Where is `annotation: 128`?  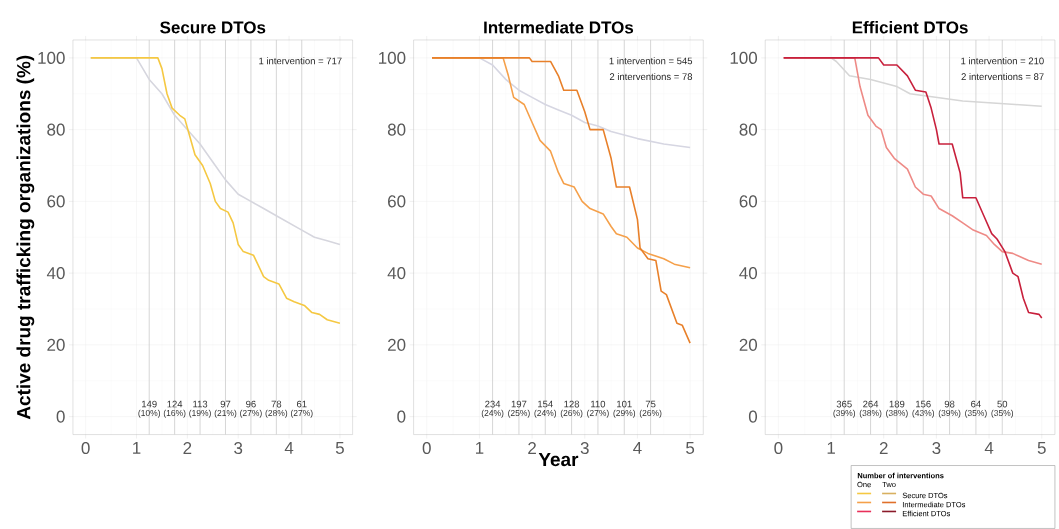 annotation: 128 is located at coordinates (572, 404).